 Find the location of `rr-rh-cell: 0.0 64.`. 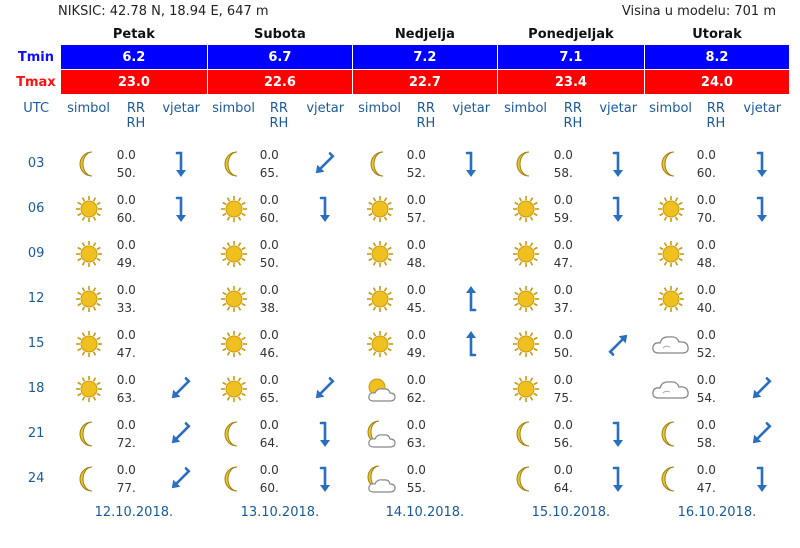

rr-rh-cell: 0.0 64. is located at coordinates (573, 478).